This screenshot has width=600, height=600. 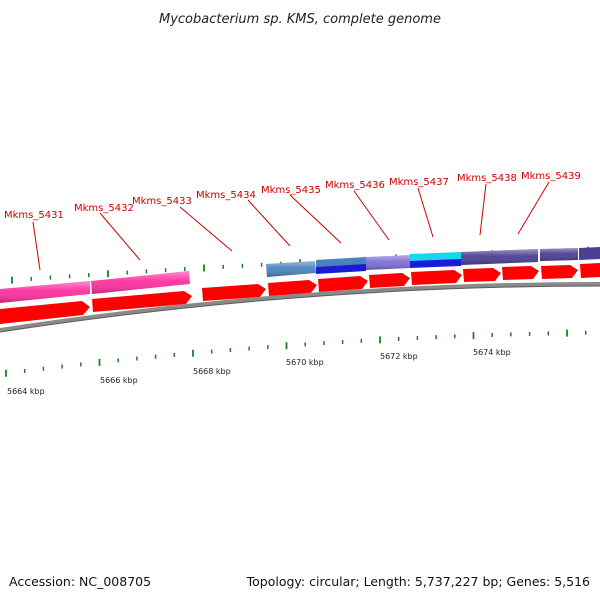 What do you see at coordinates (492, 352) in the screenshot?
I see `kbp-label-5674: 5674 kbp` at bounding box center [492, 352].